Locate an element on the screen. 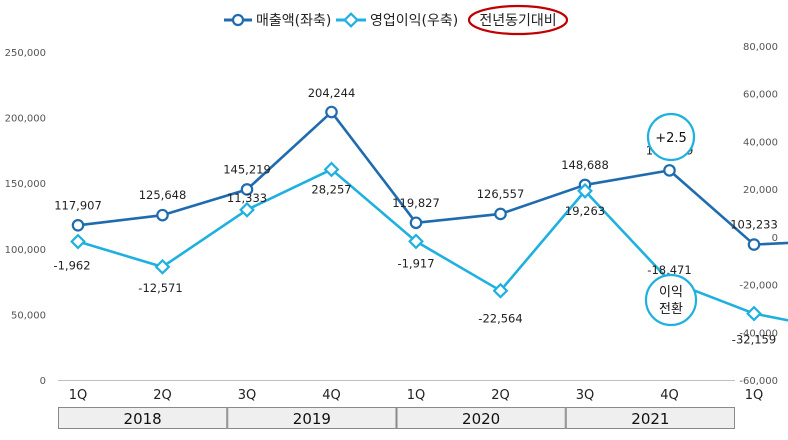 This screenshot has width=788, height=440. legend: 매출액(좌축) 영업이익(우축) 전년동기대비 is located at coordinates (396, 20).